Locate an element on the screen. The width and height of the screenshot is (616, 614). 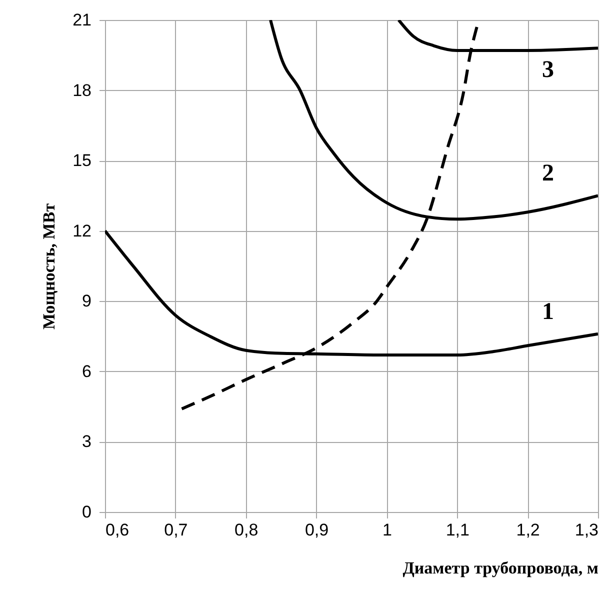
x-tick-label: 1 is located at coordinates (387, 530).